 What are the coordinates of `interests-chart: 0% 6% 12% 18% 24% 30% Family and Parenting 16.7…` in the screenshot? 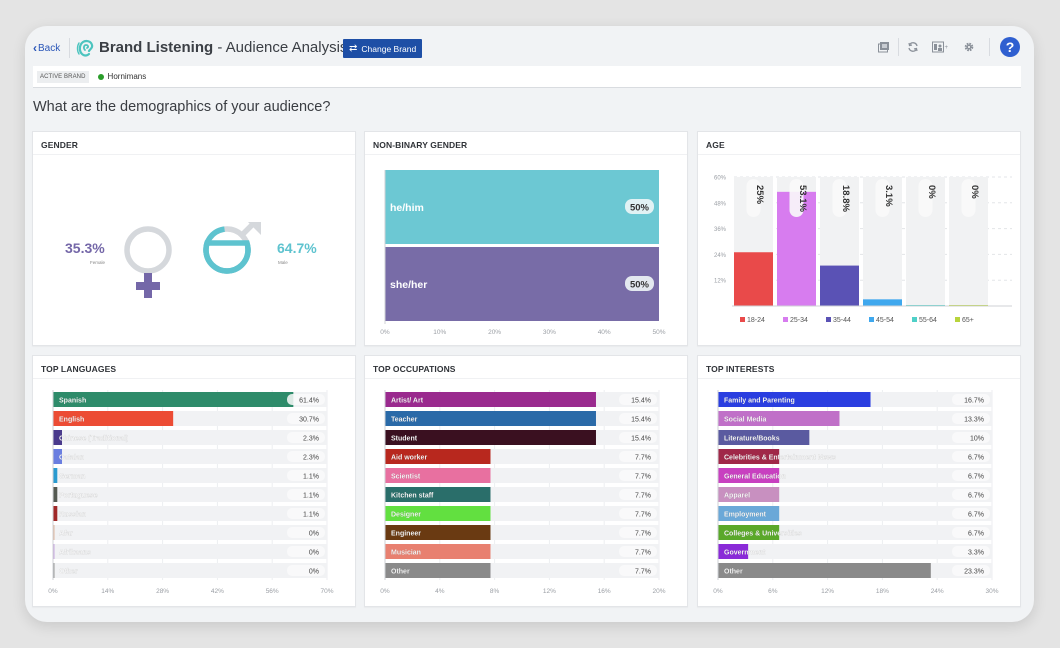 It's located at (856, 492).